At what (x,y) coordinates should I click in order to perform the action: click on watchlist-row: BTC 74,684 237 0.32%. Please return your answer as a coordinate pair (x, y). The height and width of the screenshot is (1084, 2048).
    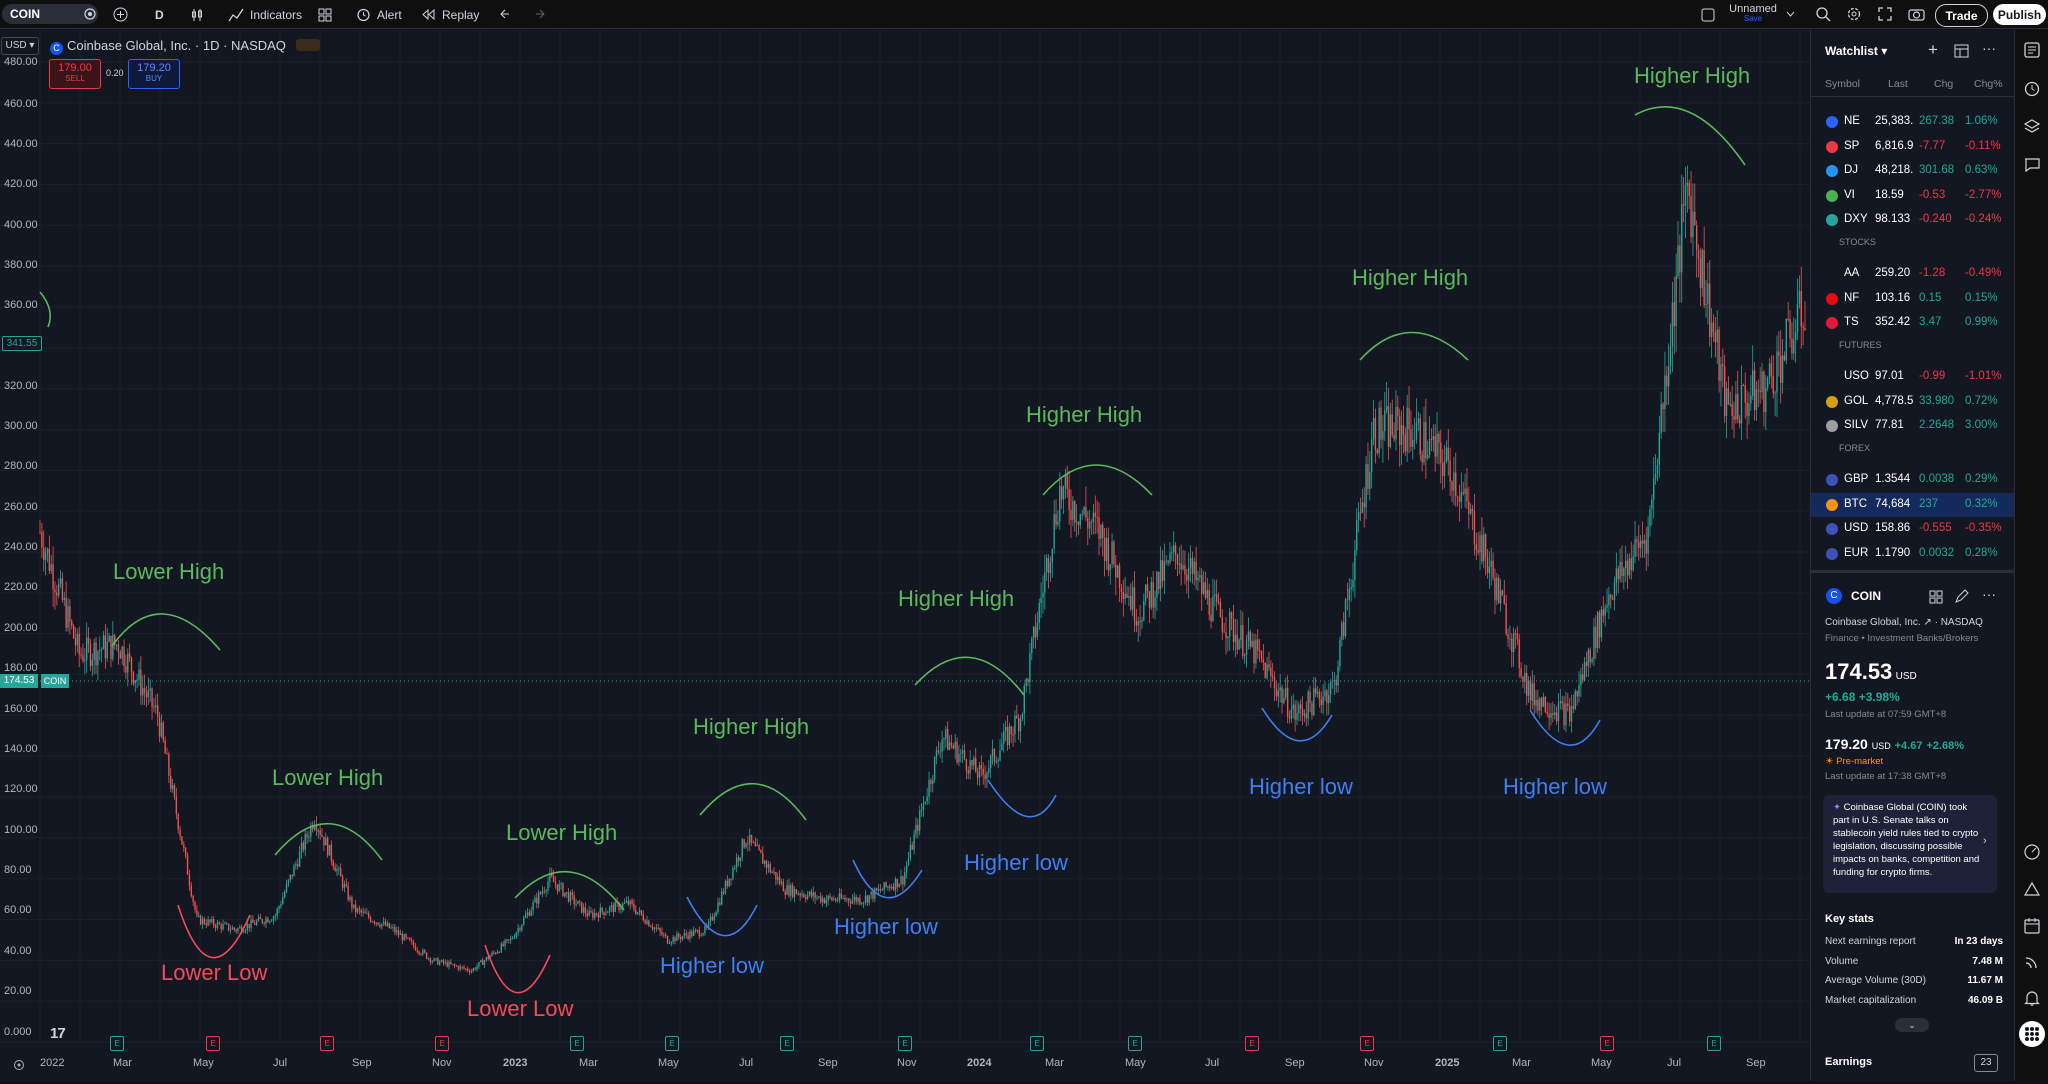
    Looking at the image, I should click on (1913, 505).